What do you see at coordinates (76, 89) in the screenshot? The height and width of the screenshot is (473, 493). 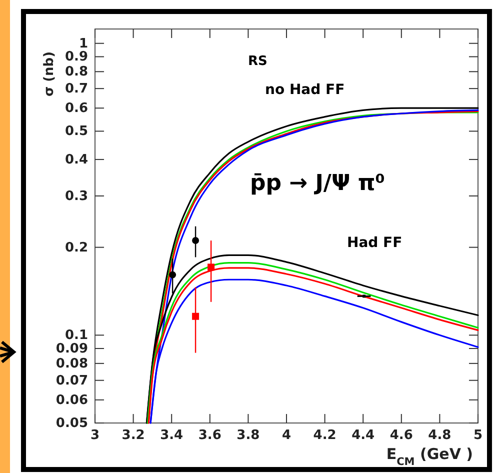 I see `y-tick-label: 0.7` at bounding box center [76, 89].